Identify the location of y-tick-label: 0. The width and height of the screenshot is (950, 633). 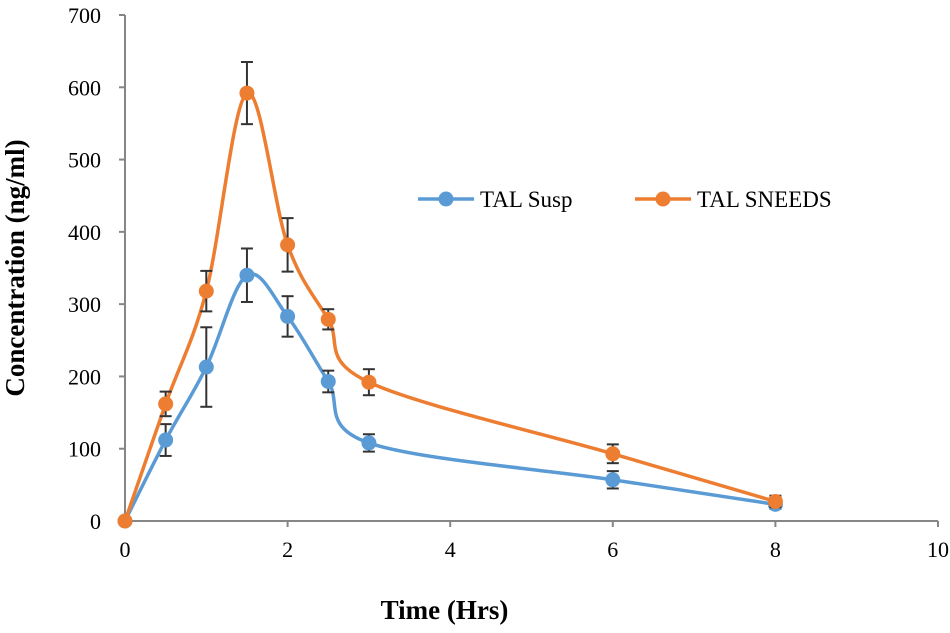
(95, 521).